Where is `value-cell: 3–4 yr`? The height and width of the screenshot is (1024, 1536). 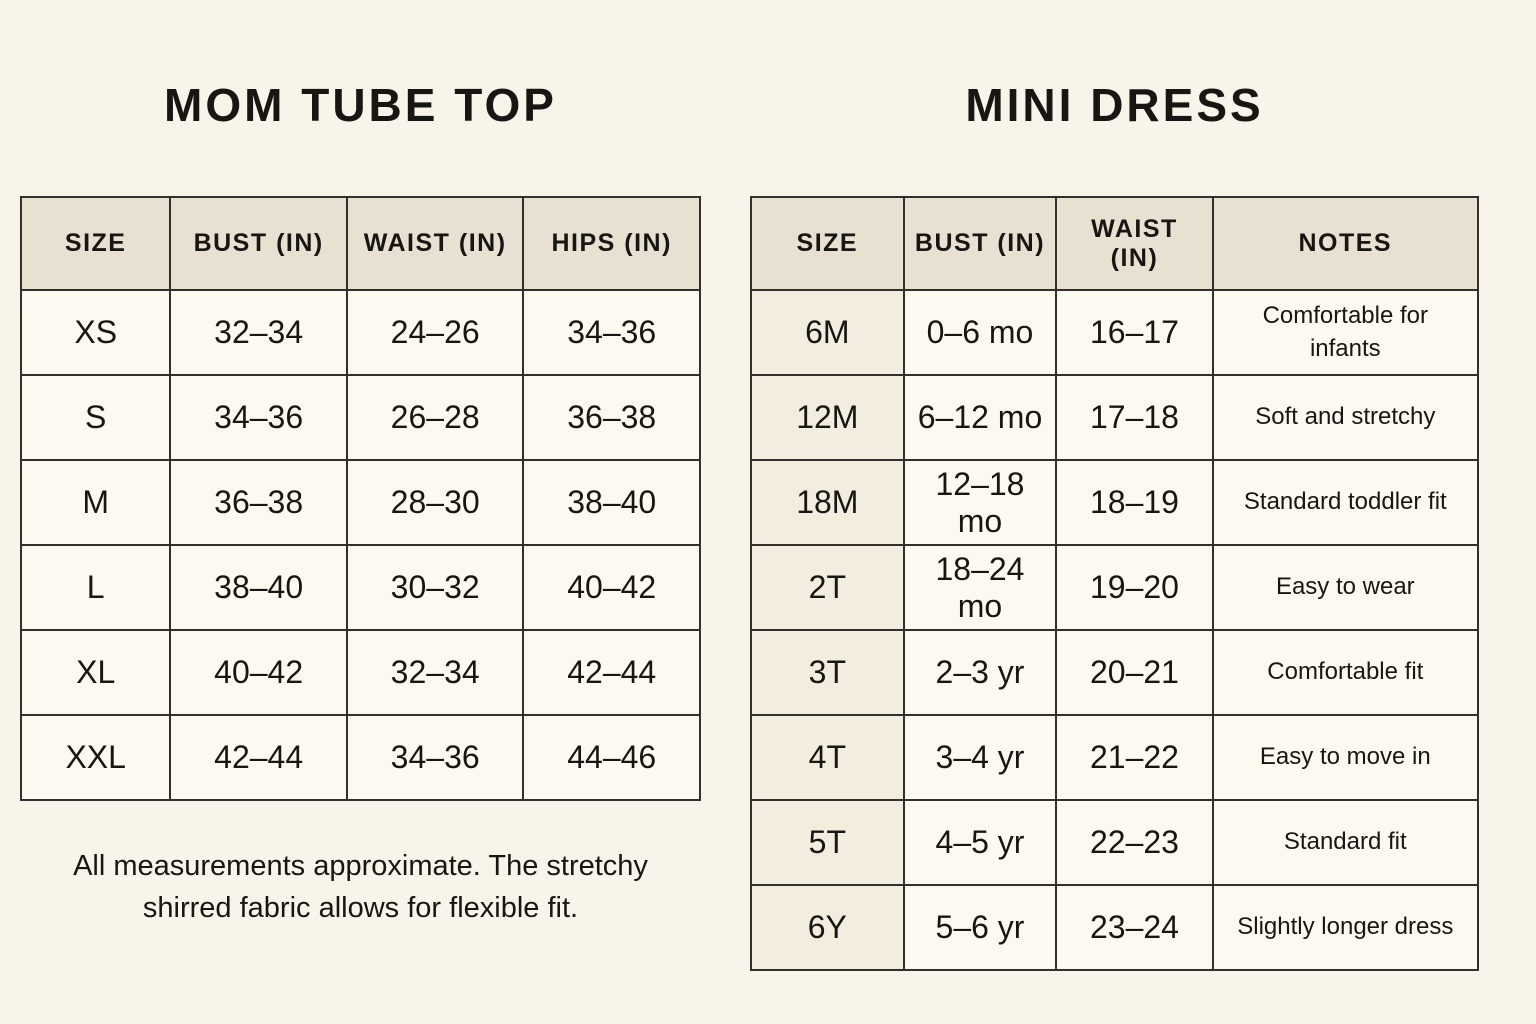
value-cell: 3–4 yr is located at coordinates (980, 757).